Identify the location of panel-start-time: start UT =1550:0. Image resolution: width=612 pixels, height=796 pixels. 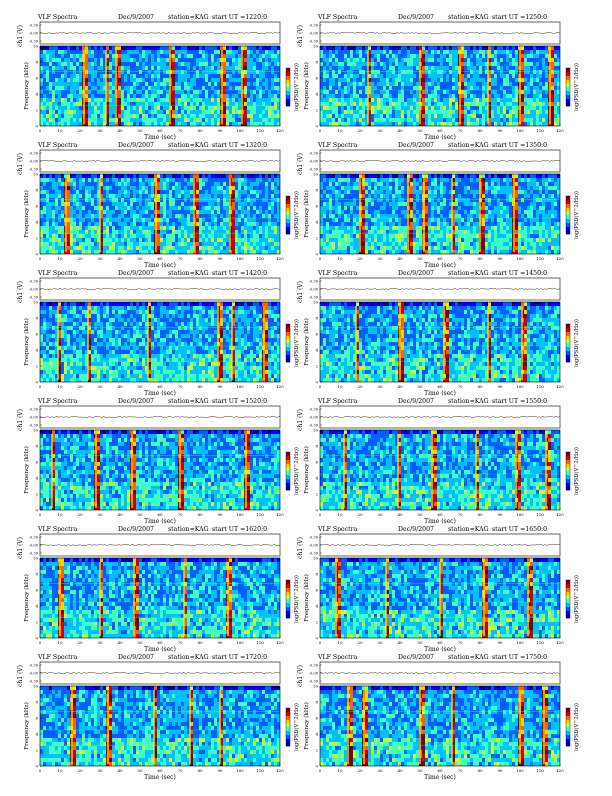
(519, 401).